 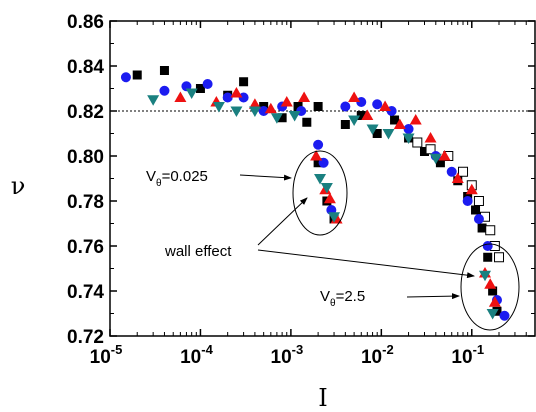 What do you see at coordinates (433, 296) in the screenshot?
I see `annotation-arrow-v2` at bounding box center [433, 296].